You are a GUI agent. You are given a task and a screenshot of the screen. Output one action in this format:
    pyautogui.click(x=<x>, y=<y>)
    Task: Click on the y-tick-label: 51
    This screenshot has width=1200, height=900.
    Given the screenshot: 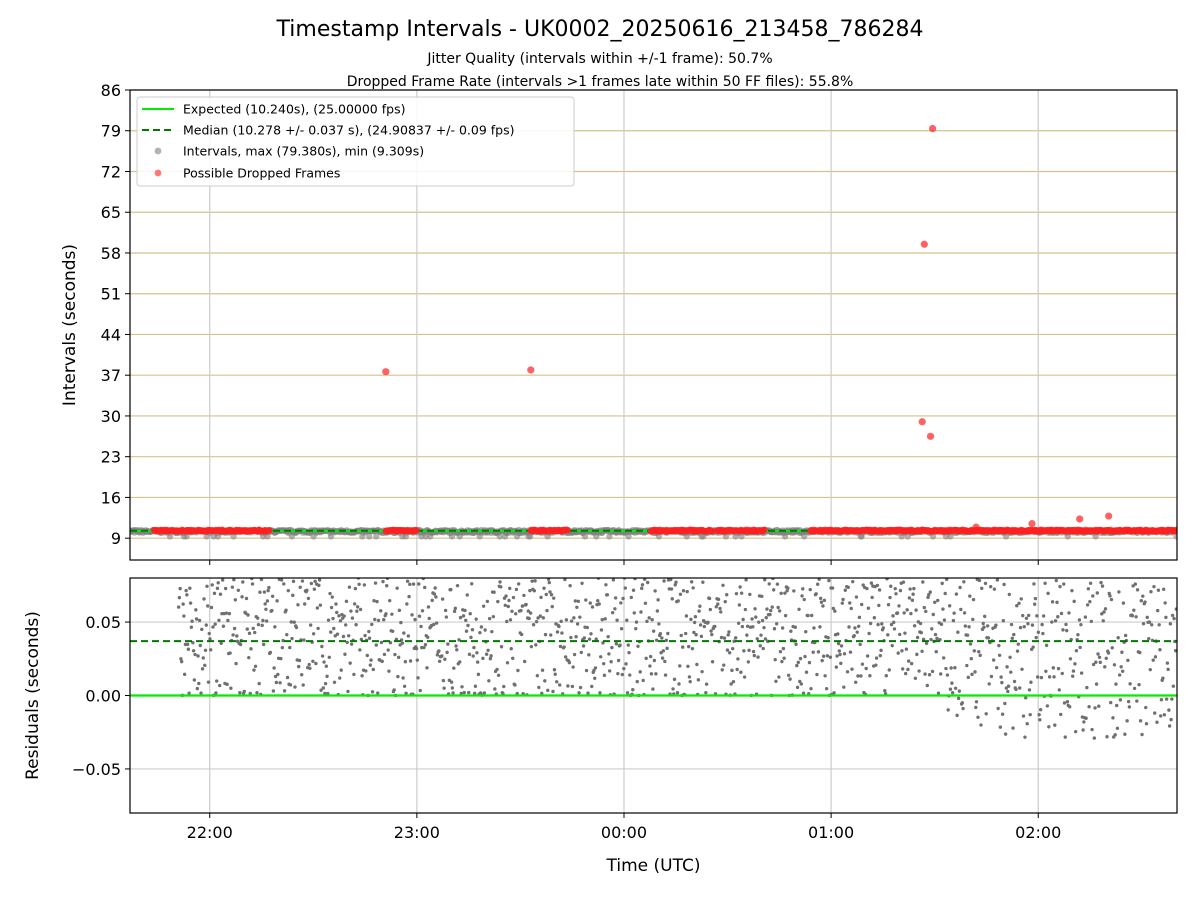 What is the action you would take?
    pyautogui.click(x=111, y=294)
    